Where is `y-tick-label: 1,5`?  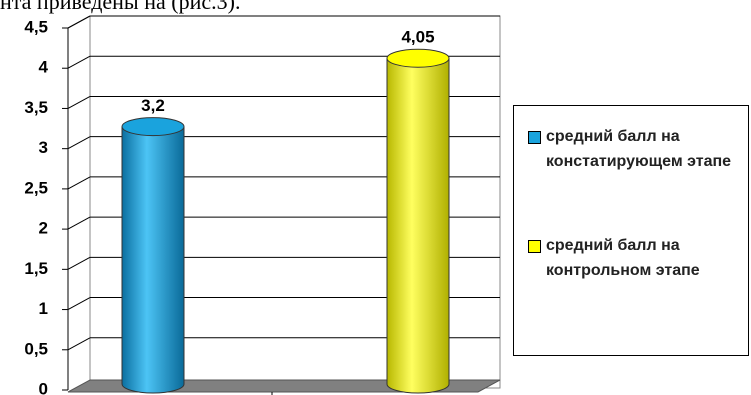 y-tick-label: 1,5 is located at coordinates (36, 268).